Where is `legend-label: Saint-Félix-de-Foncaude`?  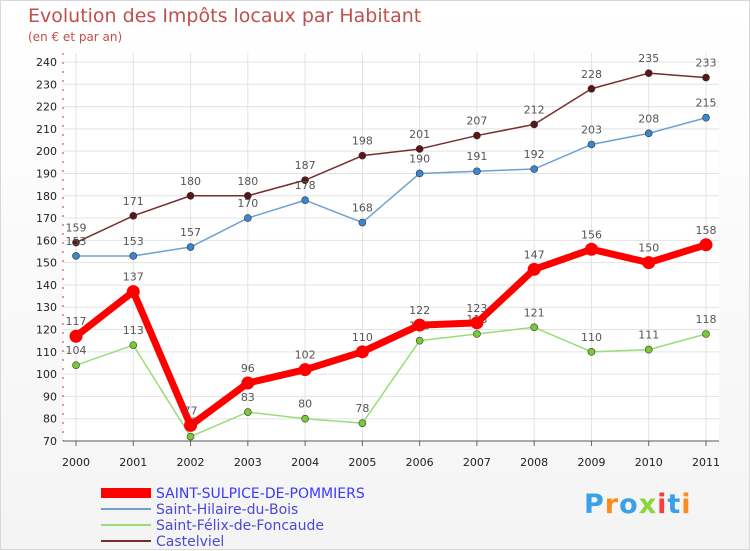
legend-label: Saint-Félix-de-Foncaude is located at coordinates (240, 526).